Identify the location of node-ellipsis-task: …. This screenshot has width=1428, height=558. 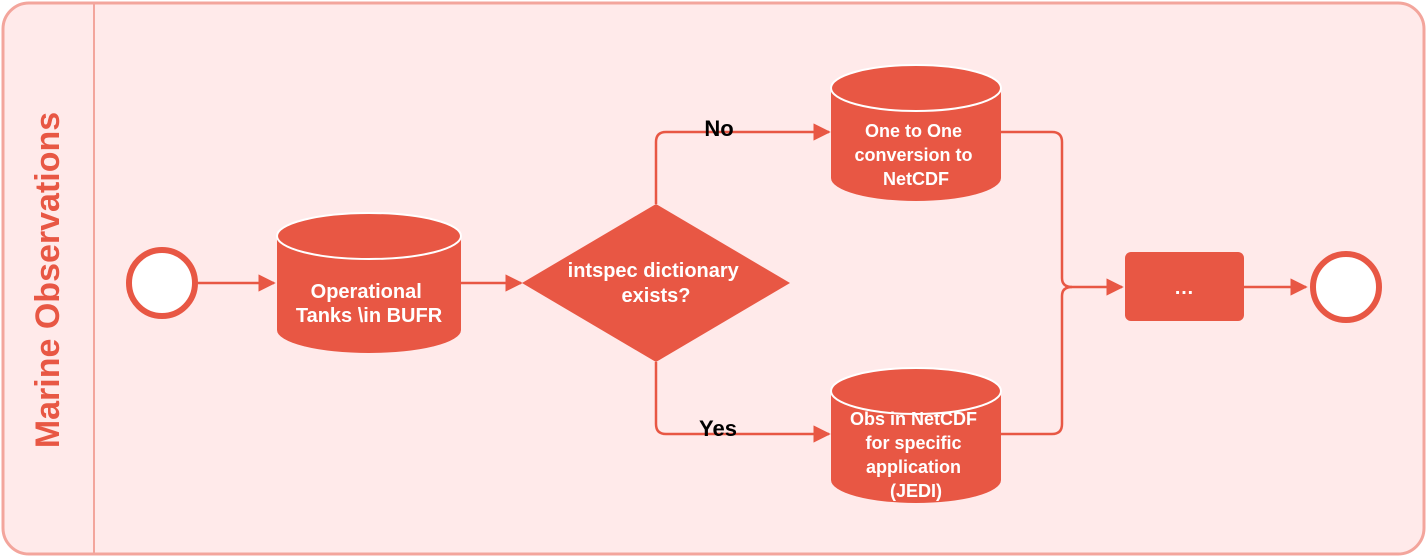
(1184, 286).